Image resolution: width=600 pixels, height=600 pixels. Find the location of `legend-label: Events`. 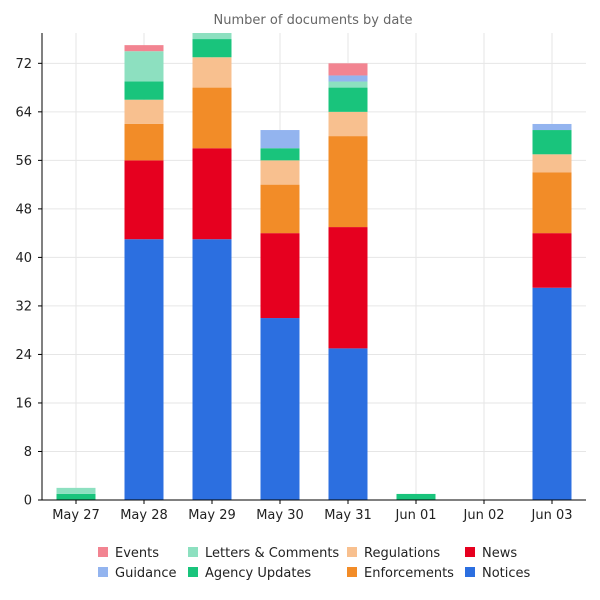

legend-label: Events is located at coordinates (137, 553).